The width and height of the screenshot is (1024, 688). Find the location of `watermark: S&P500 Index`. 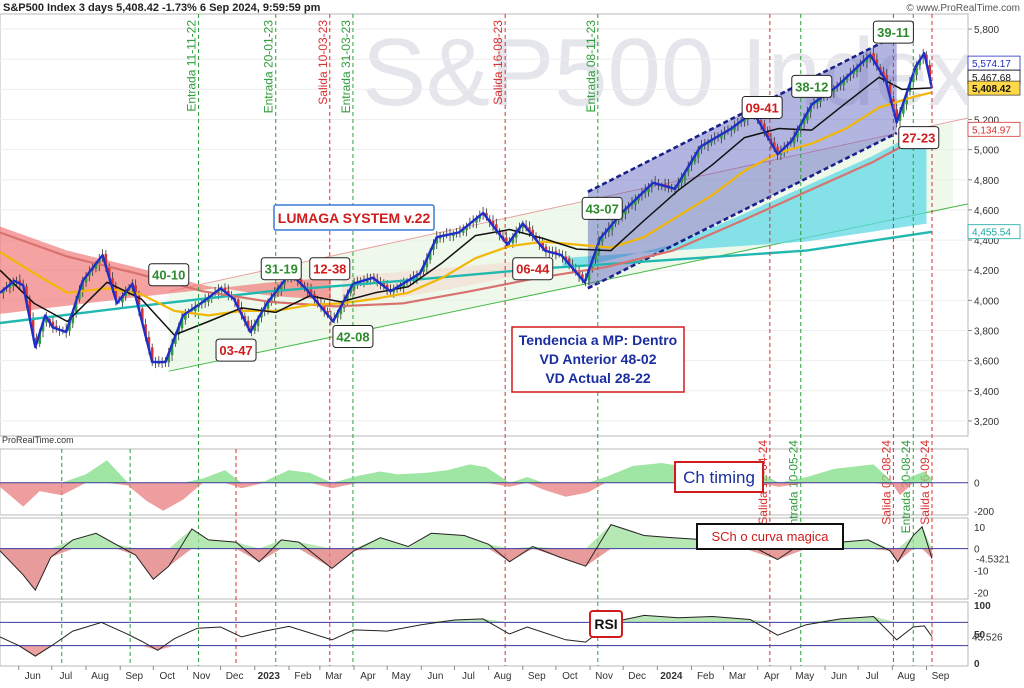

watermark: S&P500 Index is located at coordinates (669, 72).